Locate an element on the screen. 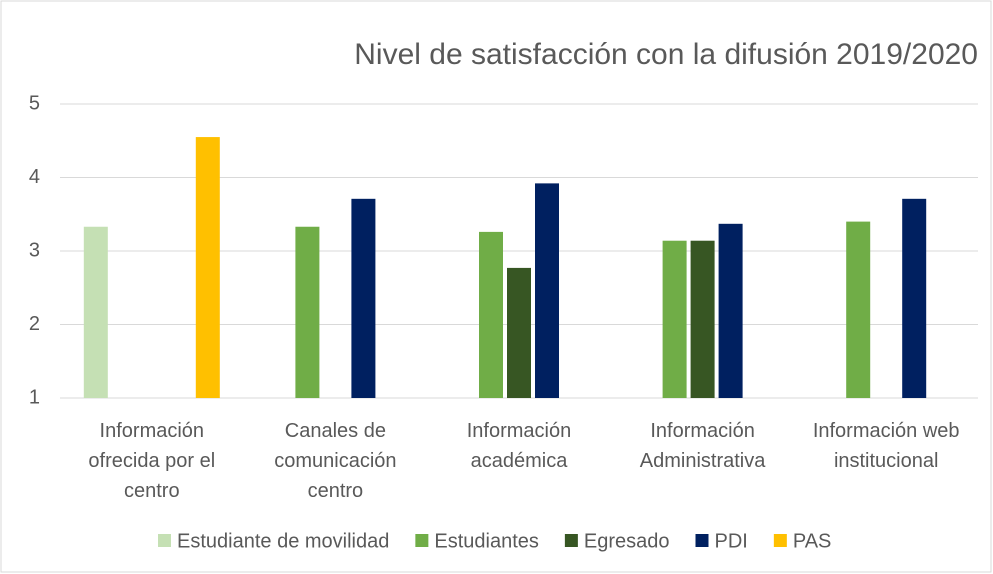 The width and height of the screenshot is (993, 574). legend-label: Estudiantes is located at coordinates (486, 541).